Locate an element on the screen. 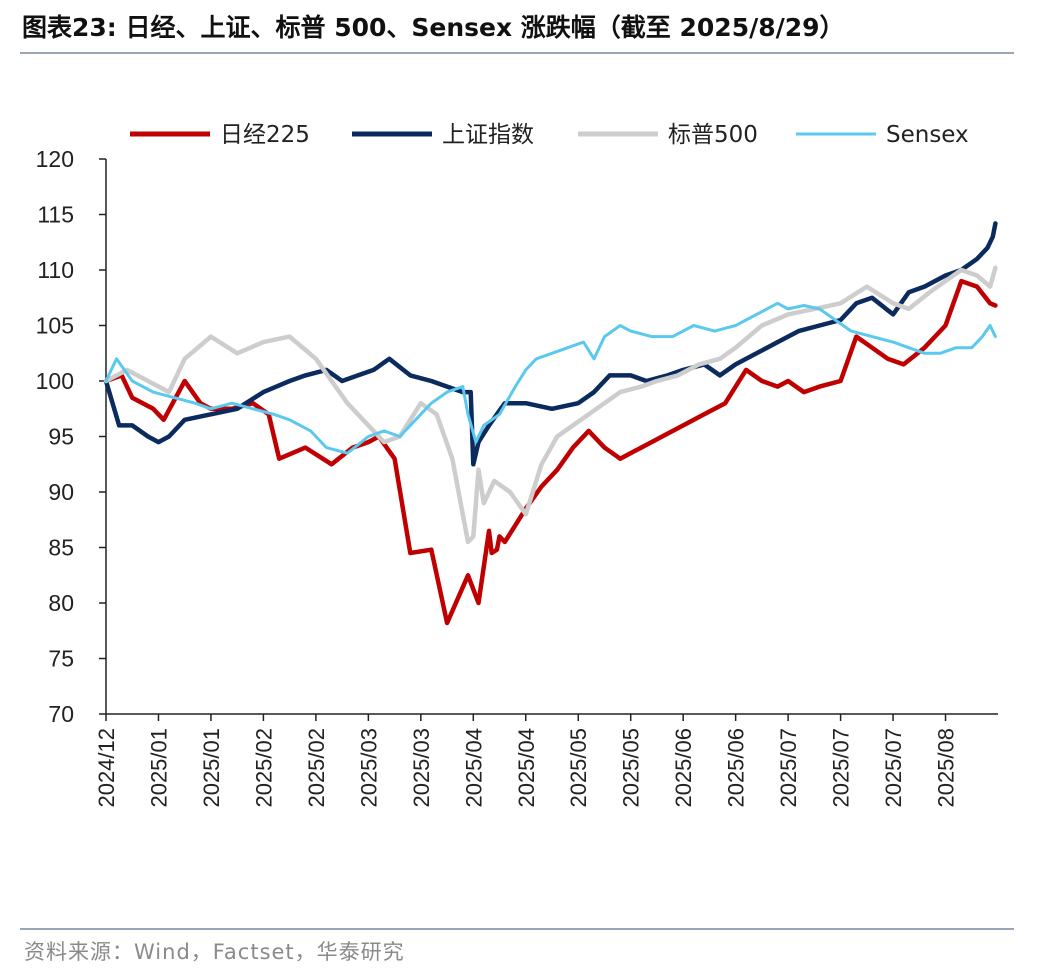 Image resolution: width=1048 pixels, height=980 pixels. y-tick-label: 100 is located at coordinates (55, 381).